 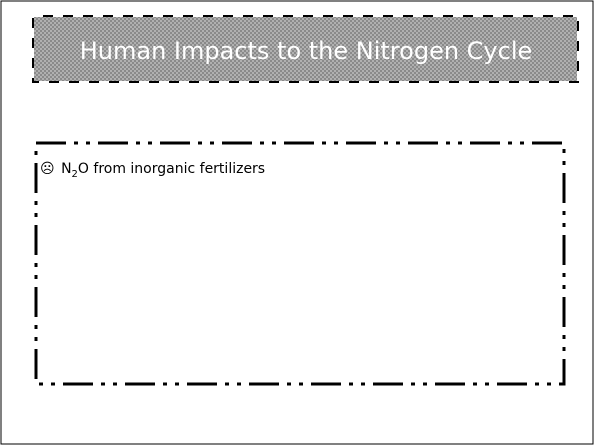 I want to click on bullet: ☹ N2O from inorganic fertilizers, so click(x=152, y=170).